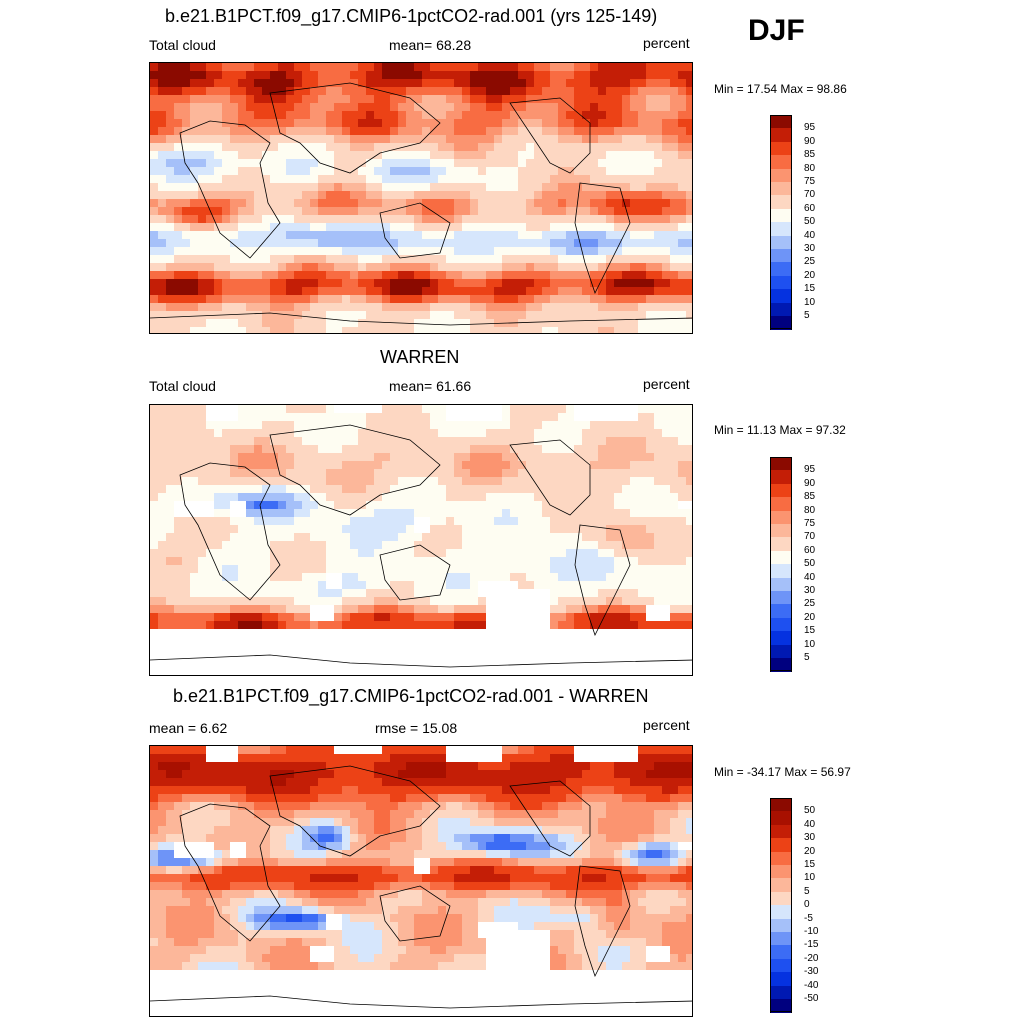  What do you see at coordinates (811, 931) in the screenshot?
I see `colorbar-tick-label: -10` at bounding box center [811, 931].